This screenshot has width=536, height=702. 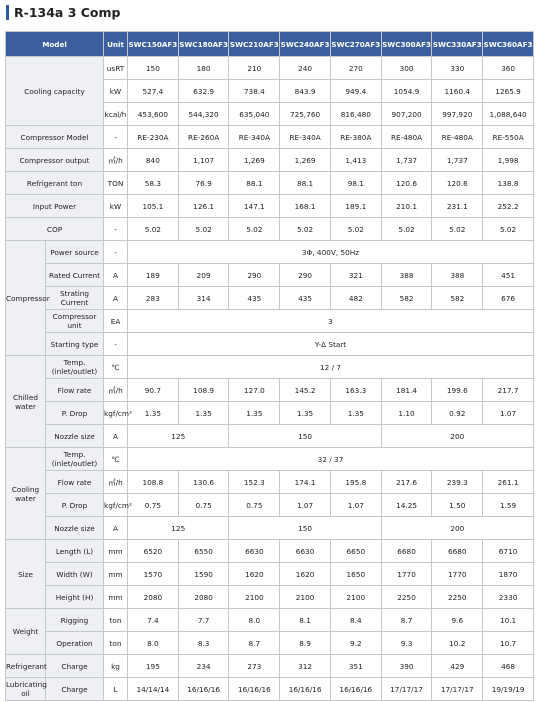 What do you see at coordinates (54, 160) in the screenshot?
I see `row-label: Compressor output` at bounding box center [54, 160].